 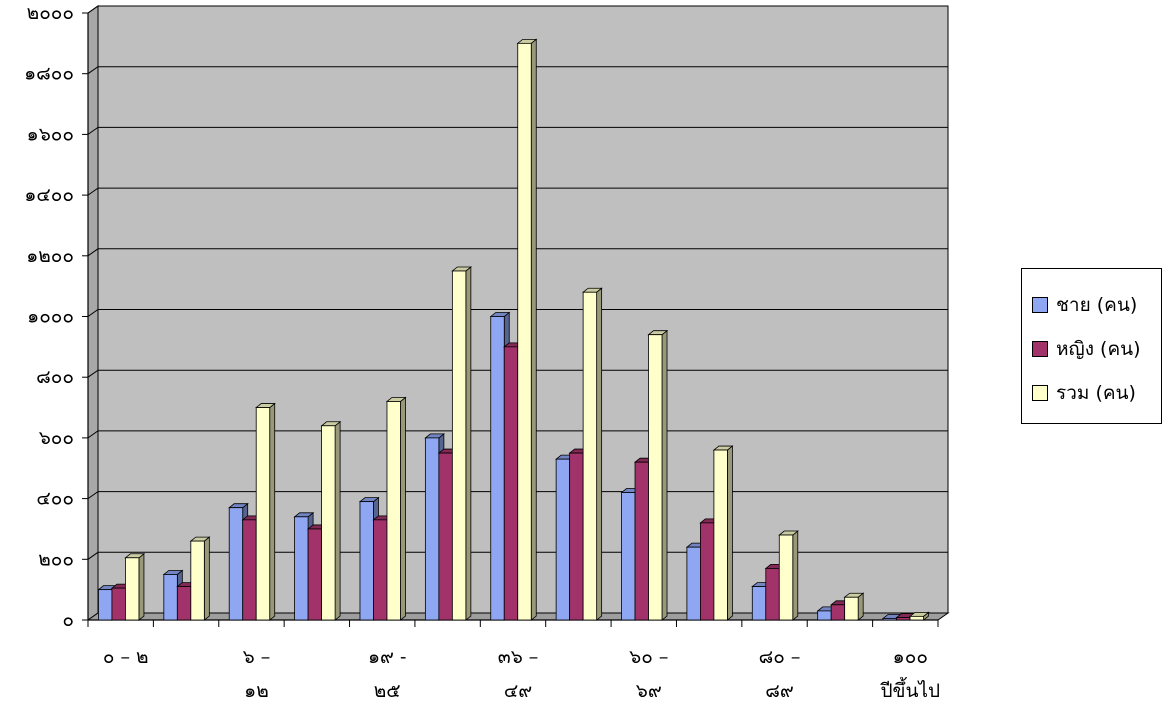 What do you see at coordinates (649, 691) in the screenshot?
I see `x-tick-label: ๖๙` at bounding box center [649, 691].